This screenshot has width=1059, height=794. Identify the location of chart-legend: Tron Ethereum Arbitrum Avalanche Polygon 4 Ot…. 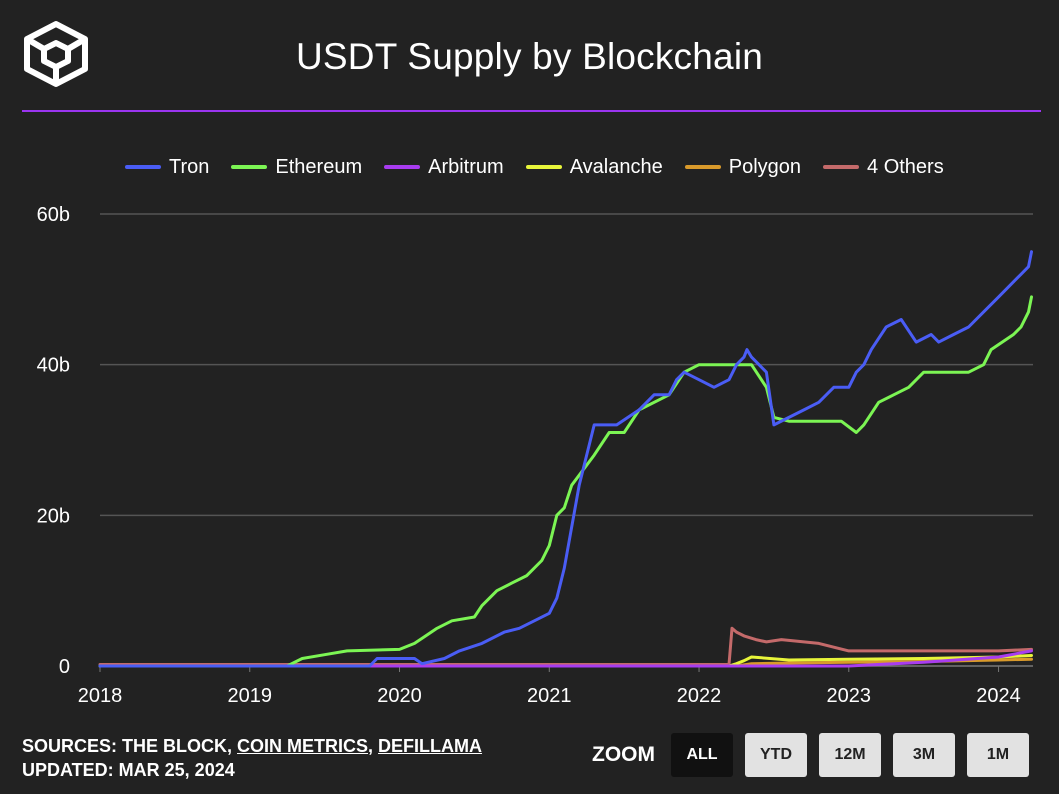
(545, 167).